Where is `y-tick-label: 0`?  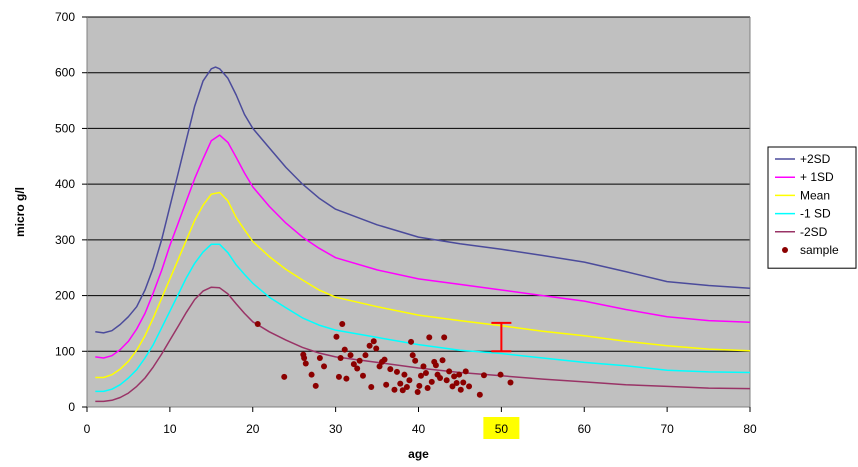
y-tick-label: 0 is located at coordinates (71, 407).